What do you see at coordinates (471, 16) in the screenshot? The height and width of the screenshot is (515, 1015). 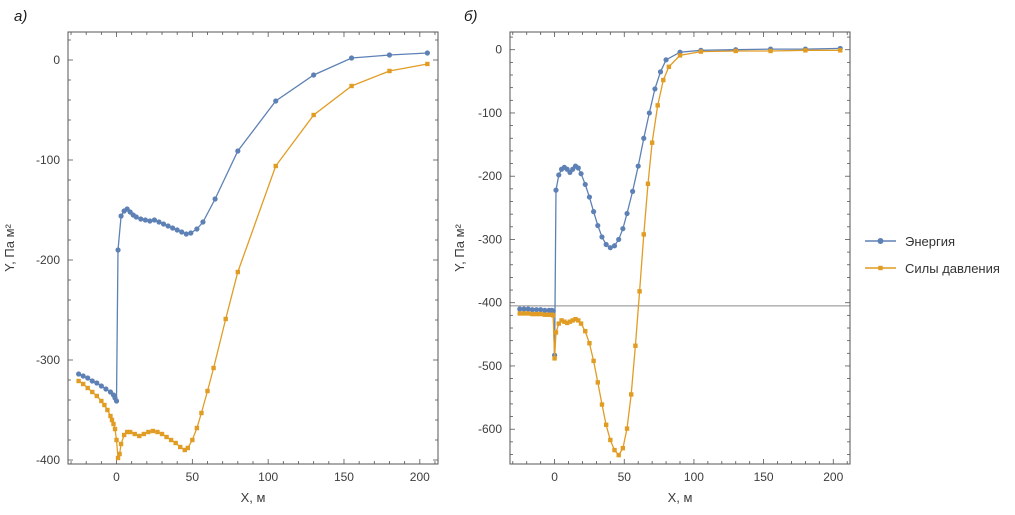 I see `panel-label-b: б)` at bounding box center [471, 16].